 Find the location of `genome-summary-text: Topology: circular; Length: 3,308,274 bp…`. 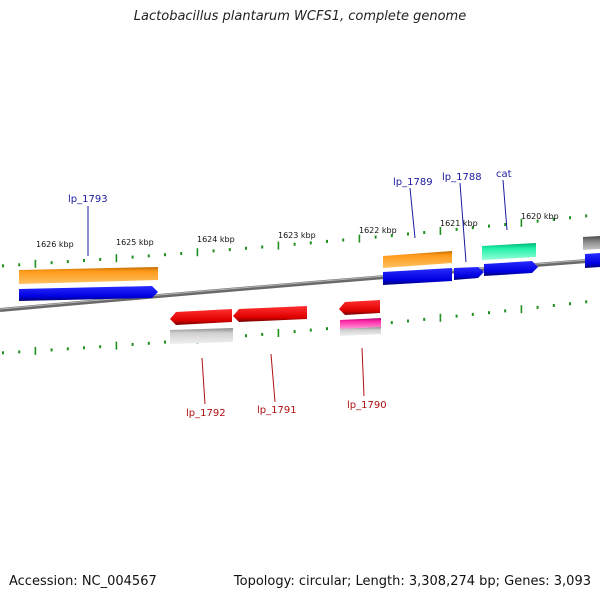

genome-summary-text: Topology: circular; Length: 3,308,274 bp… is located at coordinates (412, 581).